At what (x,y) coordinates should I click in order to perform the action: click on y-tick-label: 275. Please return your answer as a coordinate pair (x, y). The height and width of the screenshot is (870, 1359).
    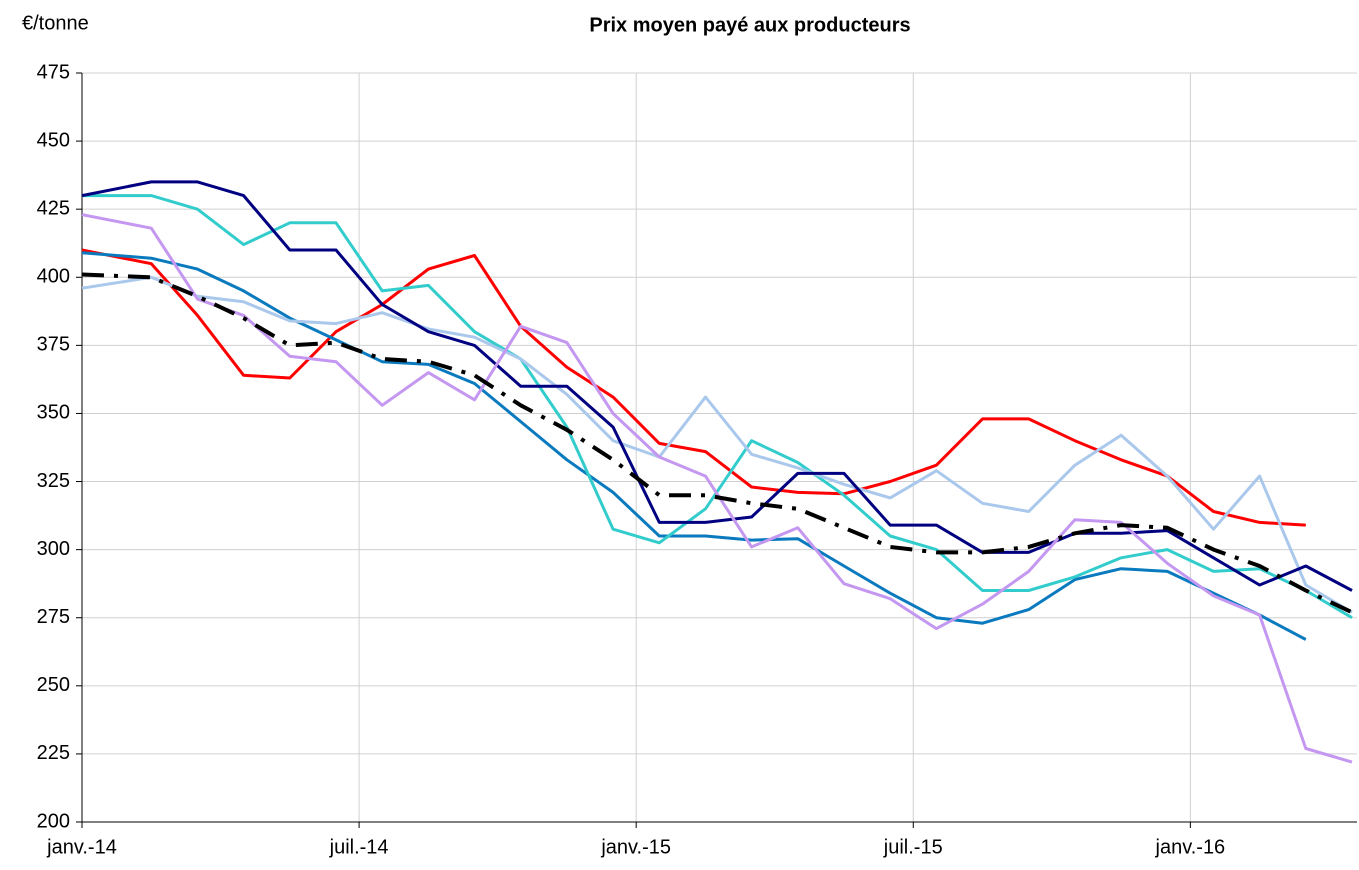
    Looking at the image, I should click on (53, 617).